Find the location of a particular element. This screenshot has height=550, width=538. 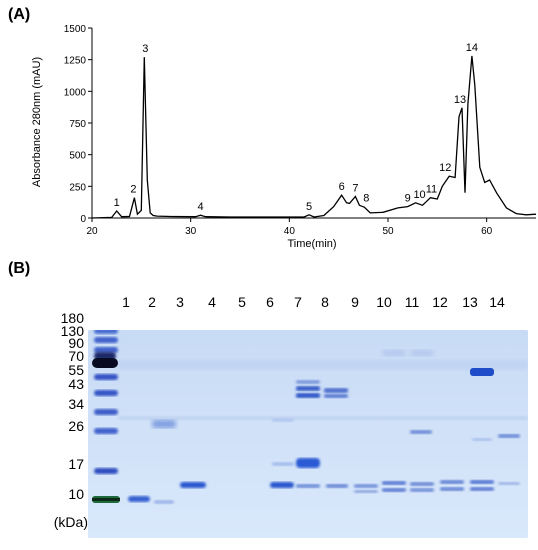

peak-label: 8 is located at coordinates (366, 199).